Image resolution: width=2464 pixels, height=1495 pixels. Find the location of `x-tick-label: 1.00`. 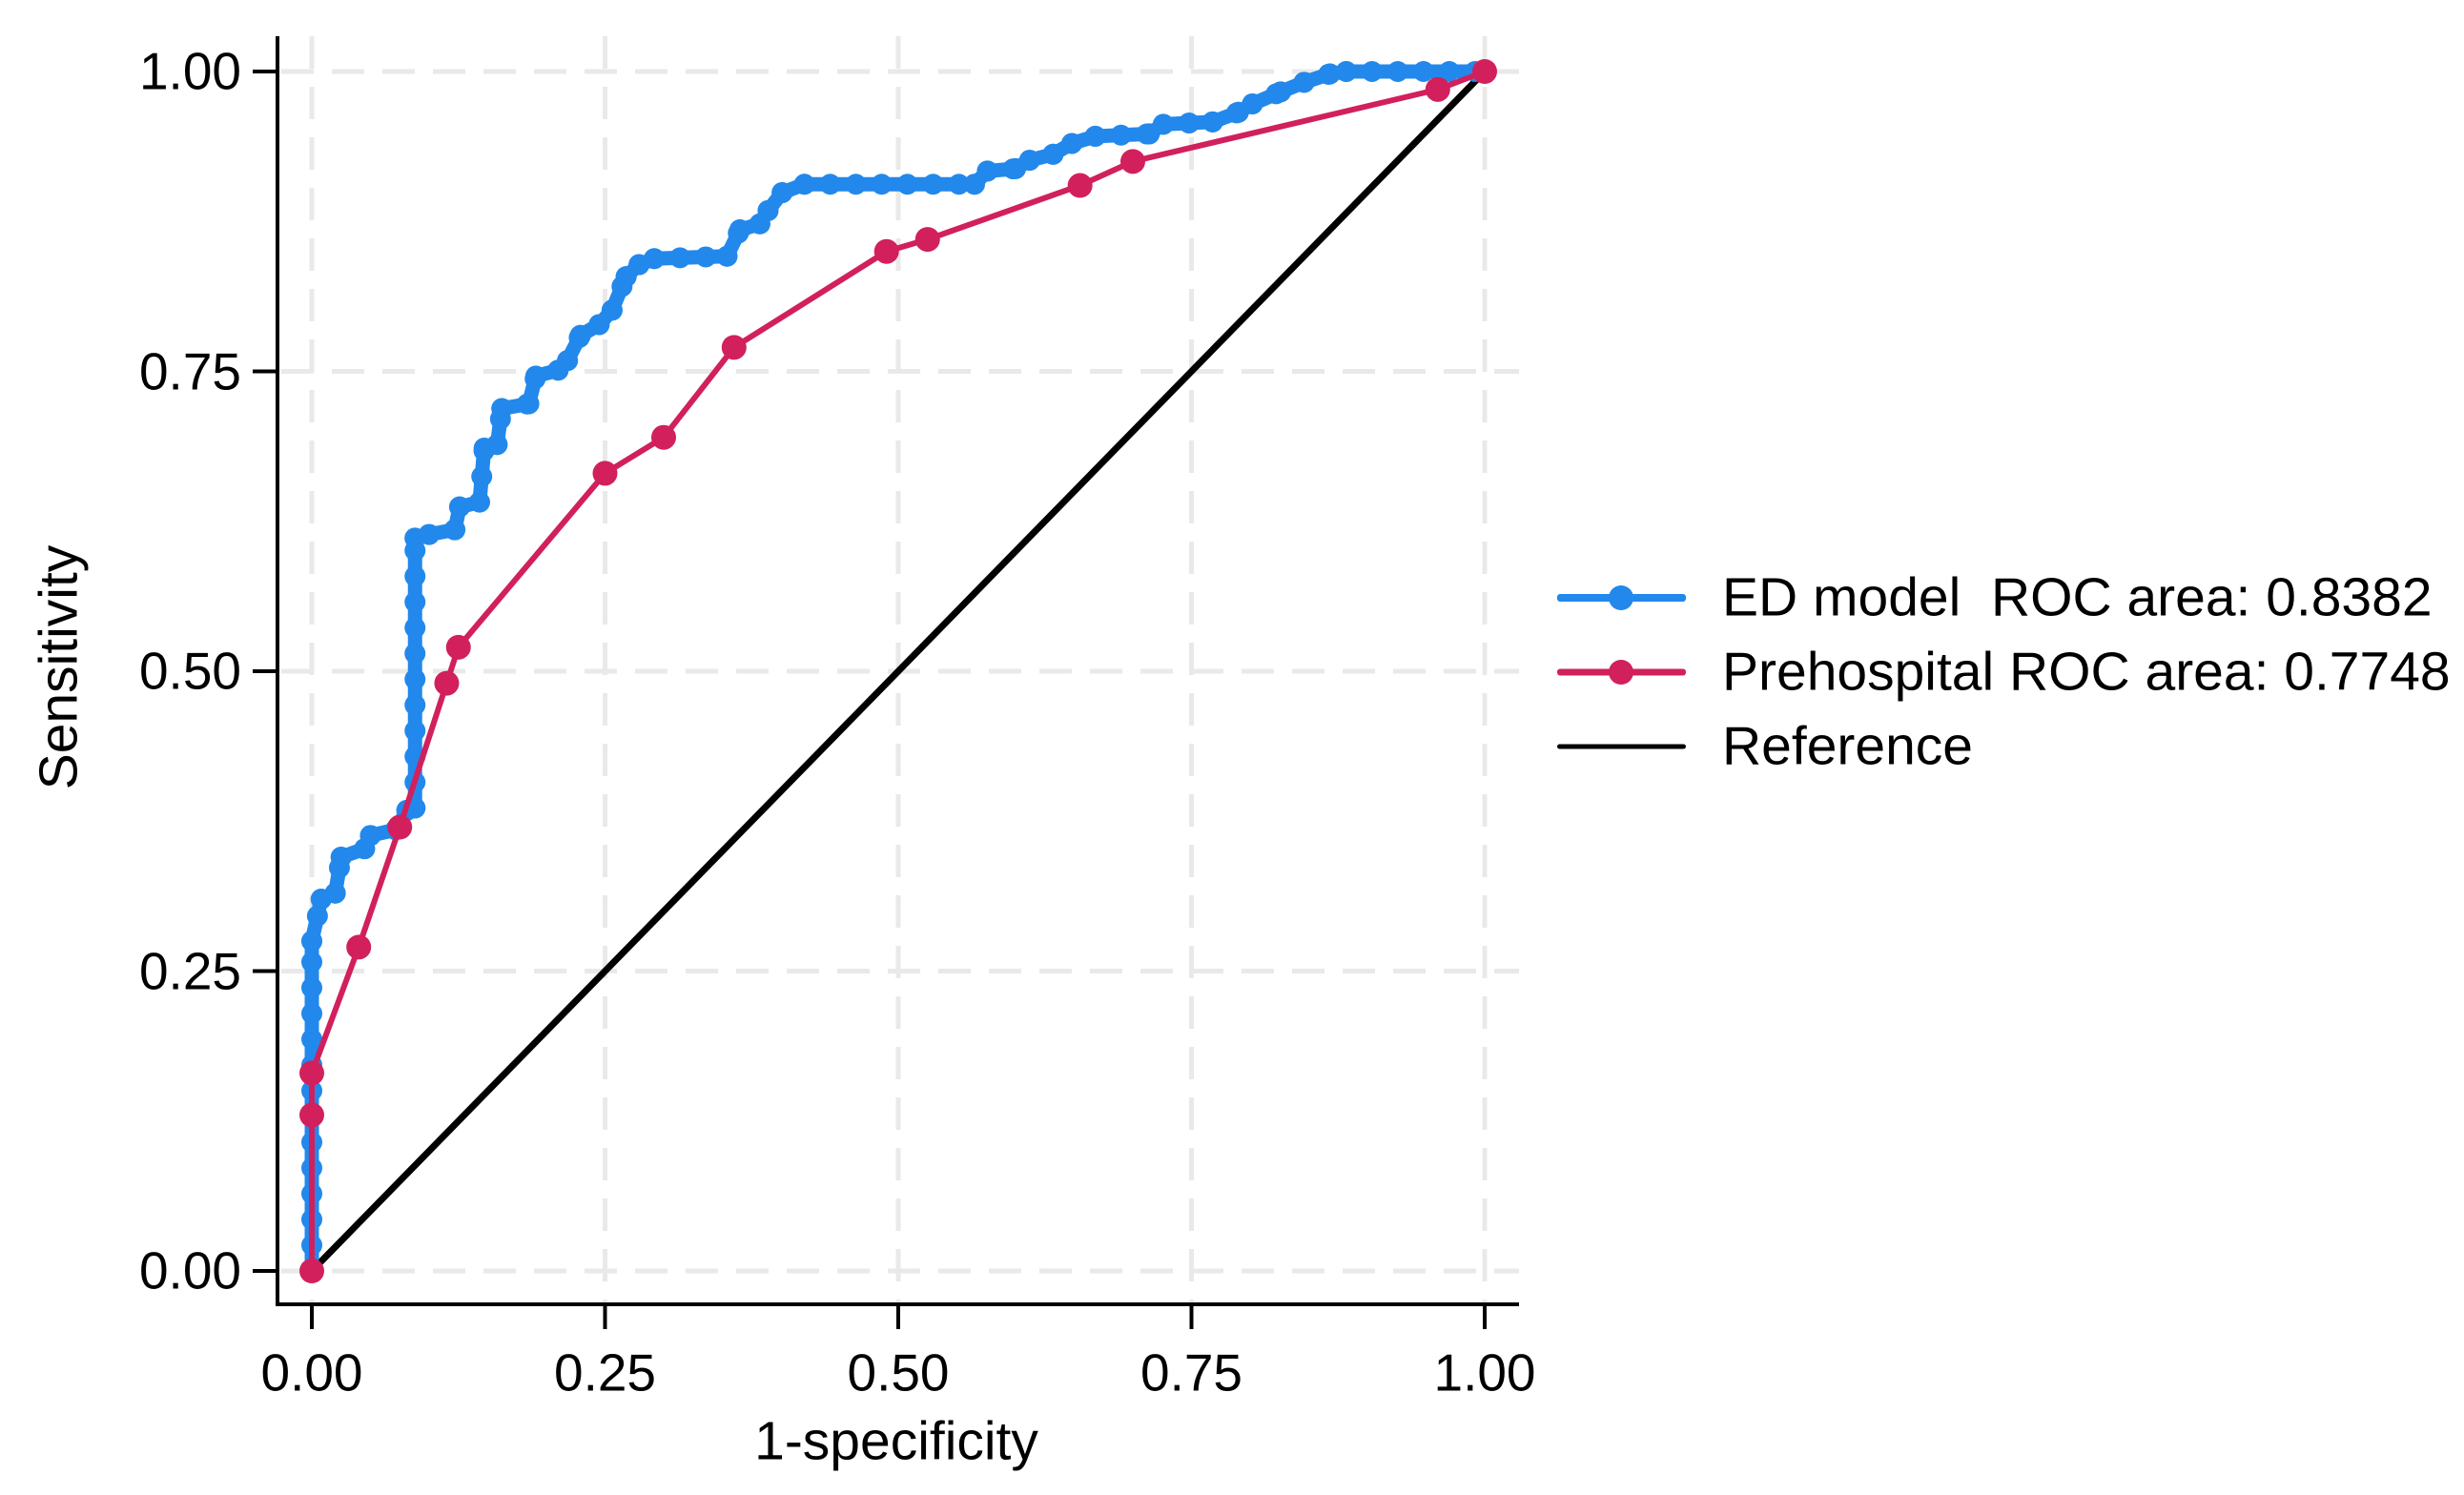

x-tick-label: 1.00 is located at coordinates (1484, 1372).